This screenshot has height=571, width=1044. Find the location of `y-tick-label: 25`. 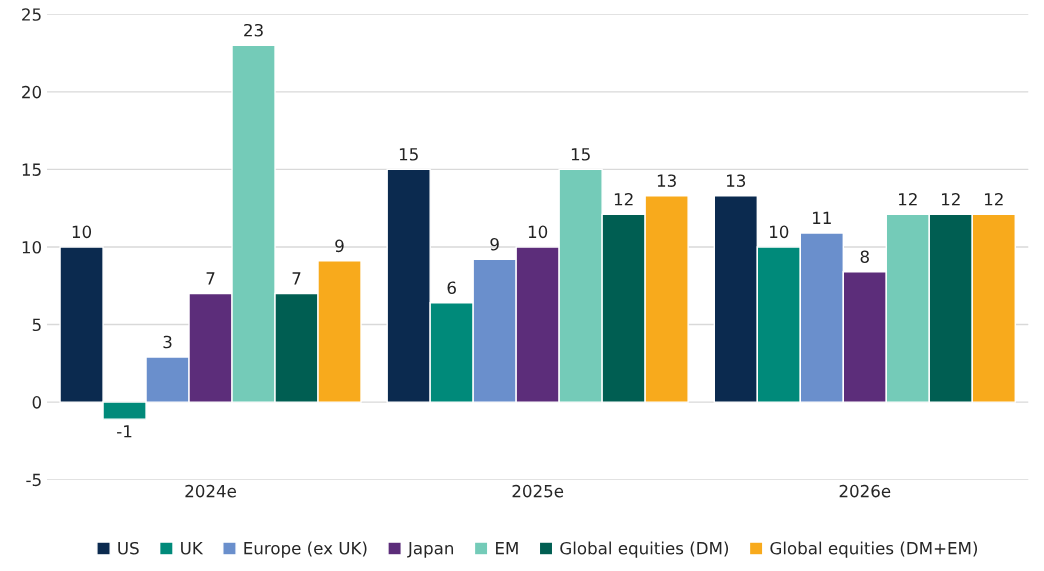

y-tick-label: 25 is located at coordinates (31, 14).